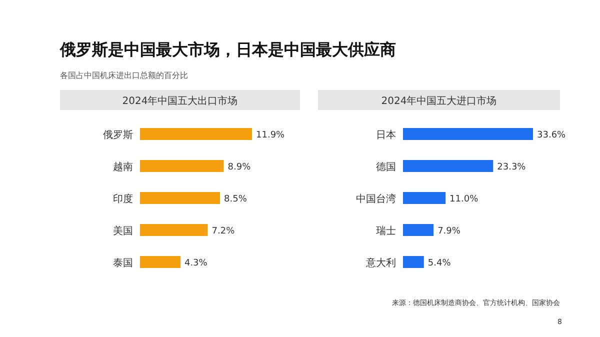 Image resolution: width=600 pixels, height=337 pixels. What do you see at coordinates (511, 167) in the screenshot?
I see `data-label: 23.3%` at bounding box center [511, 167].